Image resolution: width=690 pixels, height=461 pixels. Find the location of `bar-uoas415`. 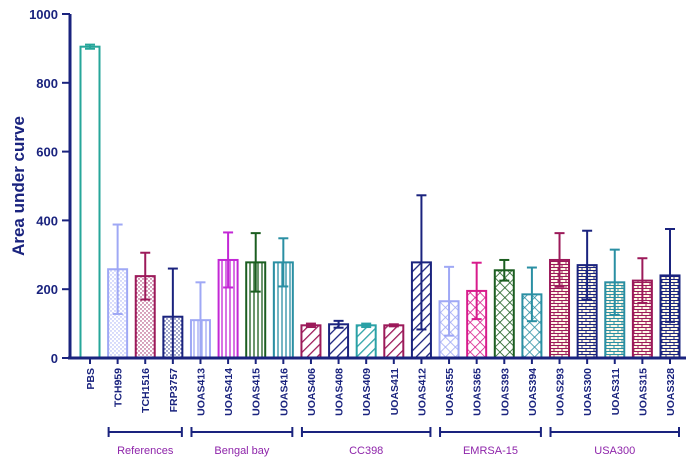

bar-uoas415 is located at coordinates (256, 296).